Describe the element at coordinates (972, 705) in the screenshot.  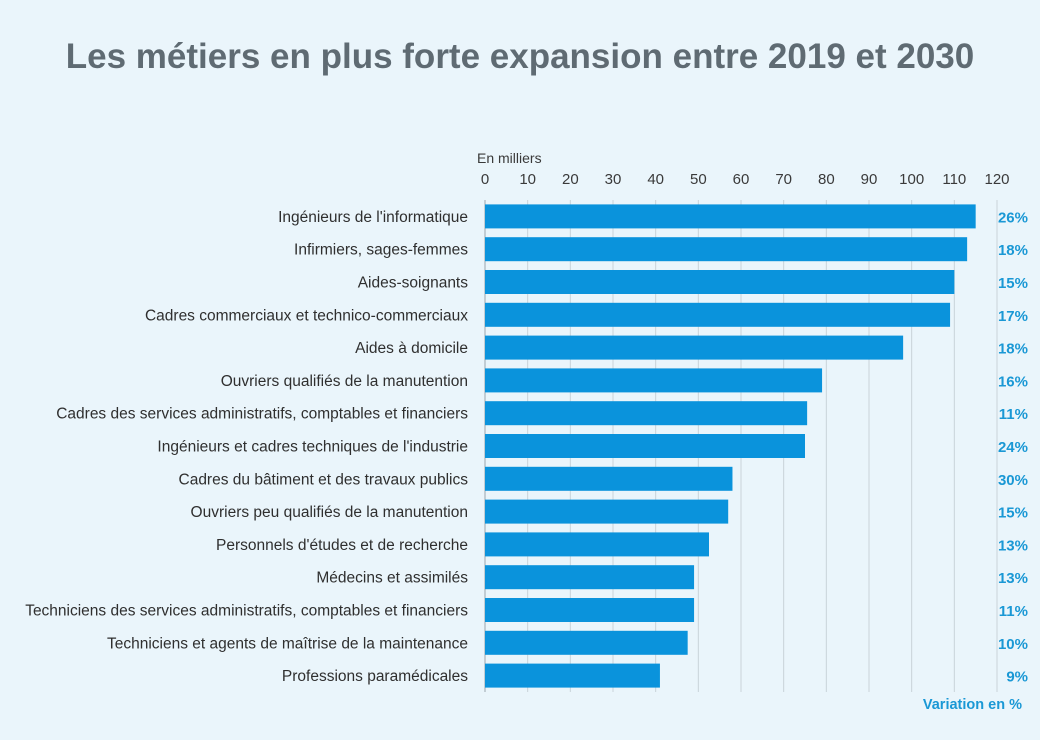
I see `variation-axis-label: Variation en %` at that location.